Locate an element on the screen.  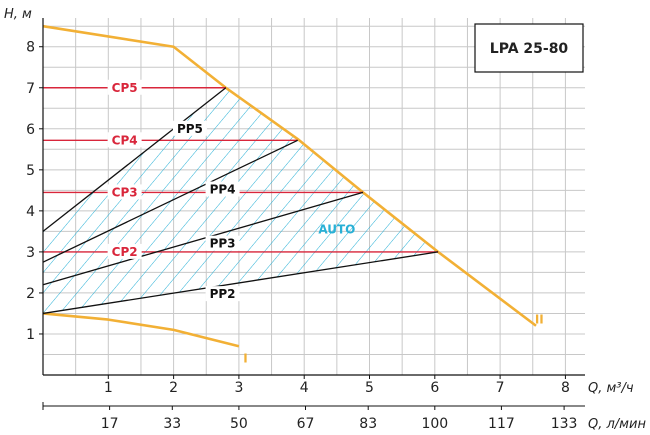
x-tick-label: 7 is located at coordinates (500, 388).